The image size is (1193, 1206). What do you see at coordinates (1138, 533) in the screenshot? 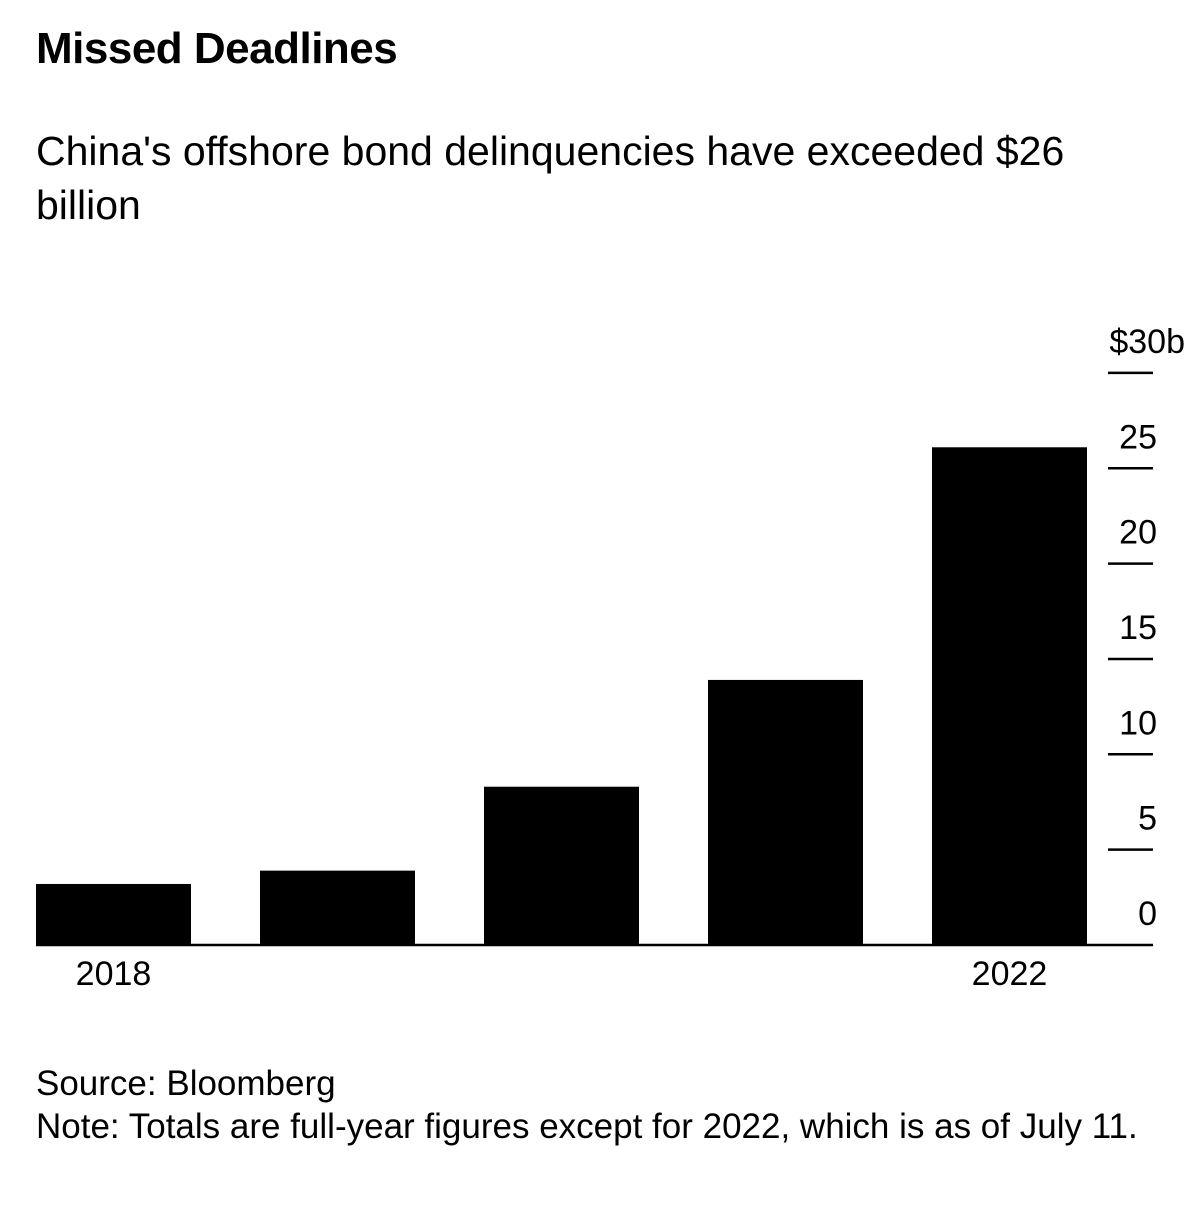
I see `y-tick-label-20: 20` at bounding box center [1138, 533].